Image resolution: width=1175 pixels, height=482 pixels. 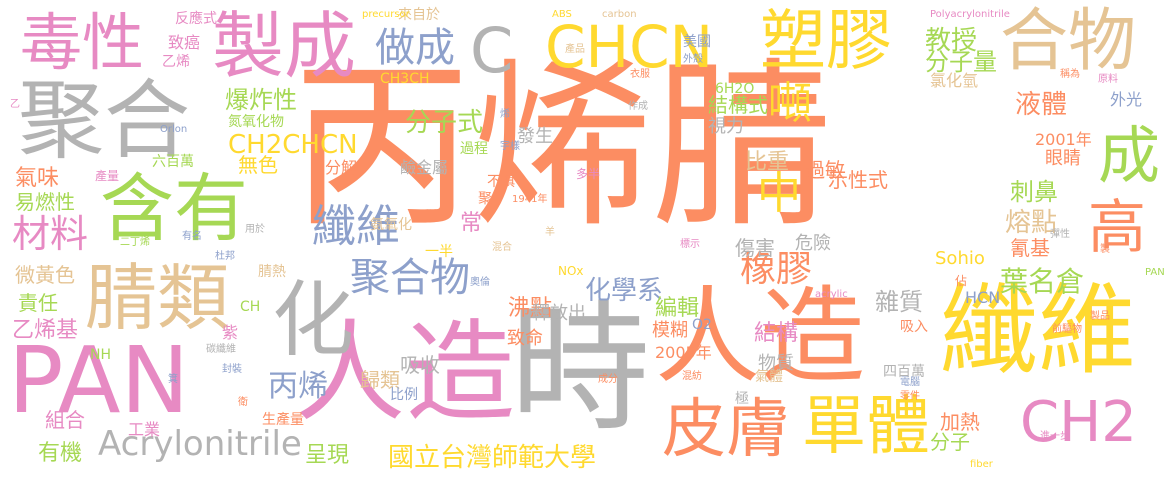 What do you see at coordinates (1126, 99) in the screenshot?
I see `word: 外光` at bounding box center [1126, 99].